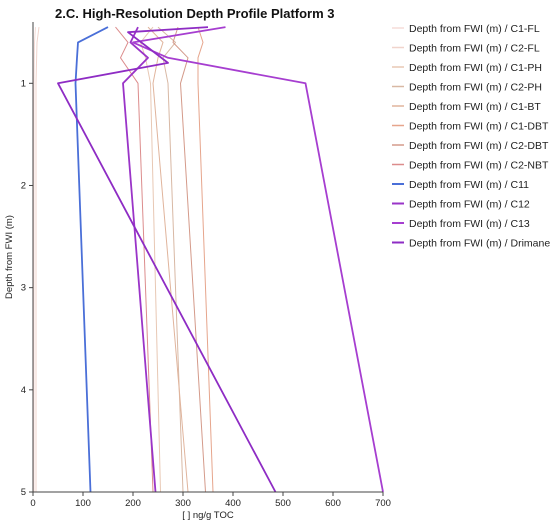 This screenshot has width=550, height=527. What do you see at coordinates (383, 503) in the screenshot?
I see `x-tick-label: 700` at bounding box center [383, 503].